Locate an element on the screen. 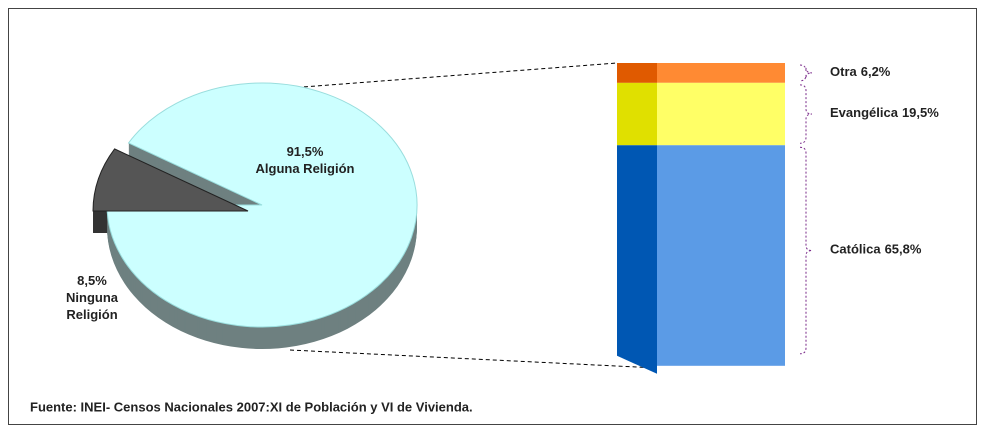  pie-label: 8,5% Ninguna Religión is located at coordinates (92, 297).